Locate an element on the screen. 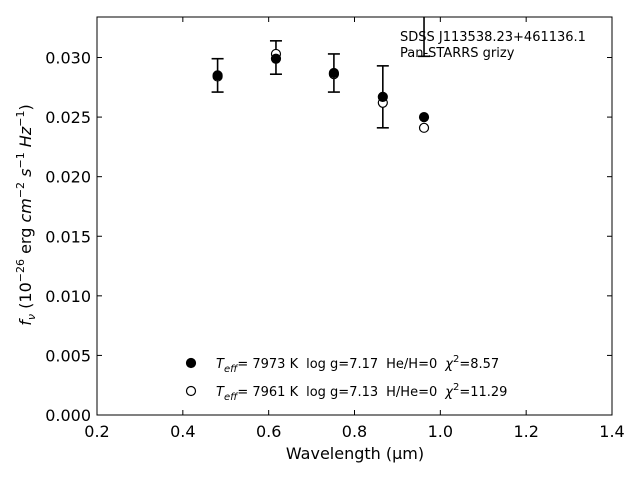 The width and height of the screenshot is (640, 480). y-tick-label: 0.010 is located at coordinates (68, 296).